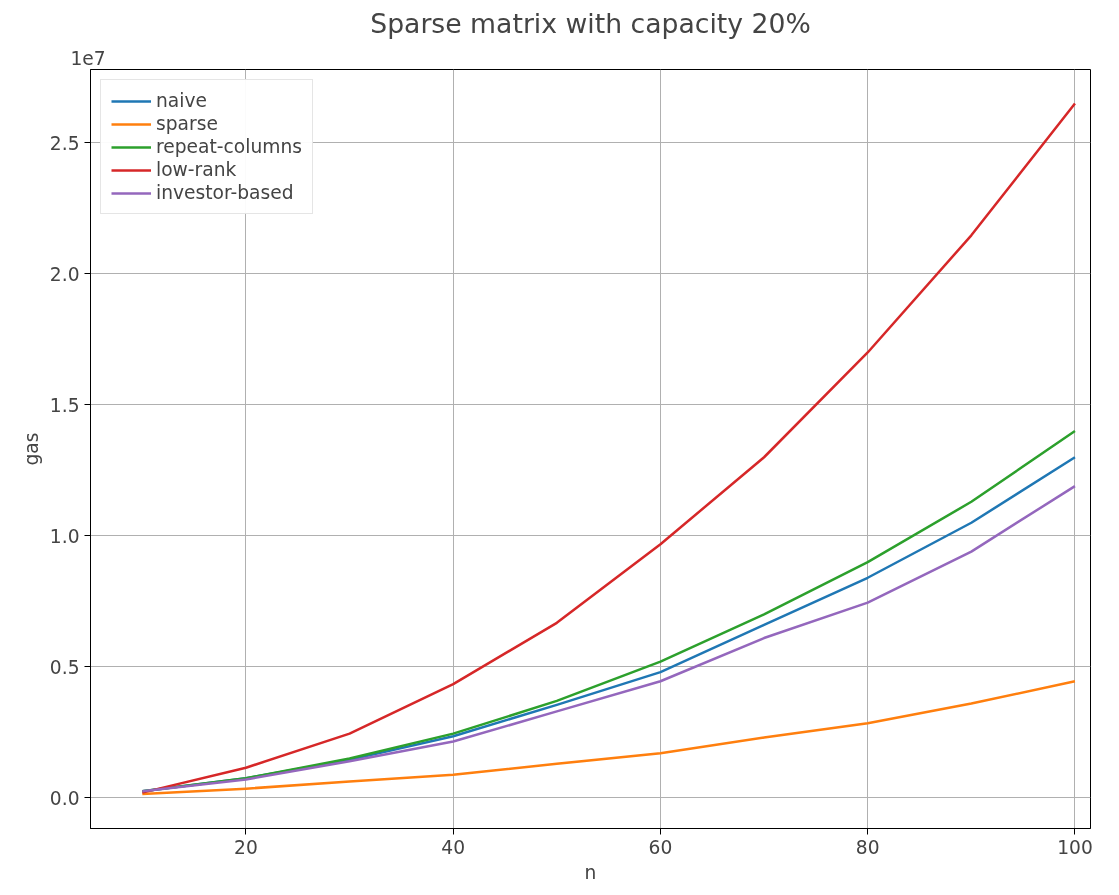 This screenshot has width=1119, height=895. Describe the element at coordinates (64, 143) in the screenshot. I see `y-tick-label: 2.5` at that location.